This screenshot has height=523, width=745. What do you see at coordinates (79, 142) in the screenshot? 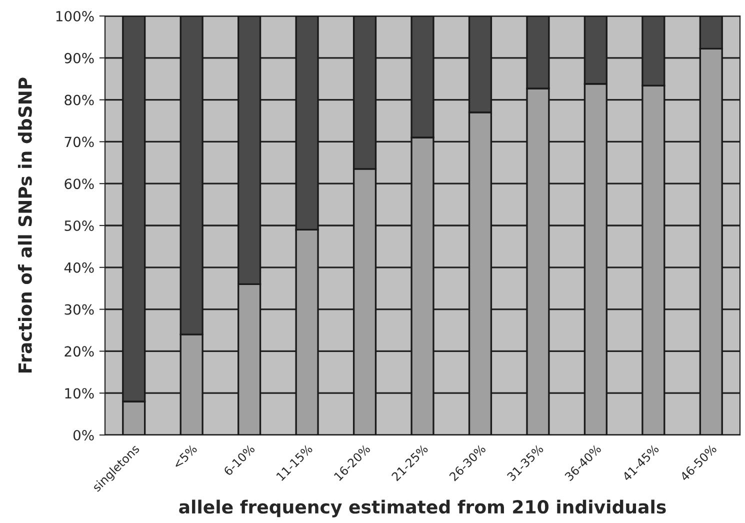
I see `y-tick-label: 70%` at bounding box center [79, 142].